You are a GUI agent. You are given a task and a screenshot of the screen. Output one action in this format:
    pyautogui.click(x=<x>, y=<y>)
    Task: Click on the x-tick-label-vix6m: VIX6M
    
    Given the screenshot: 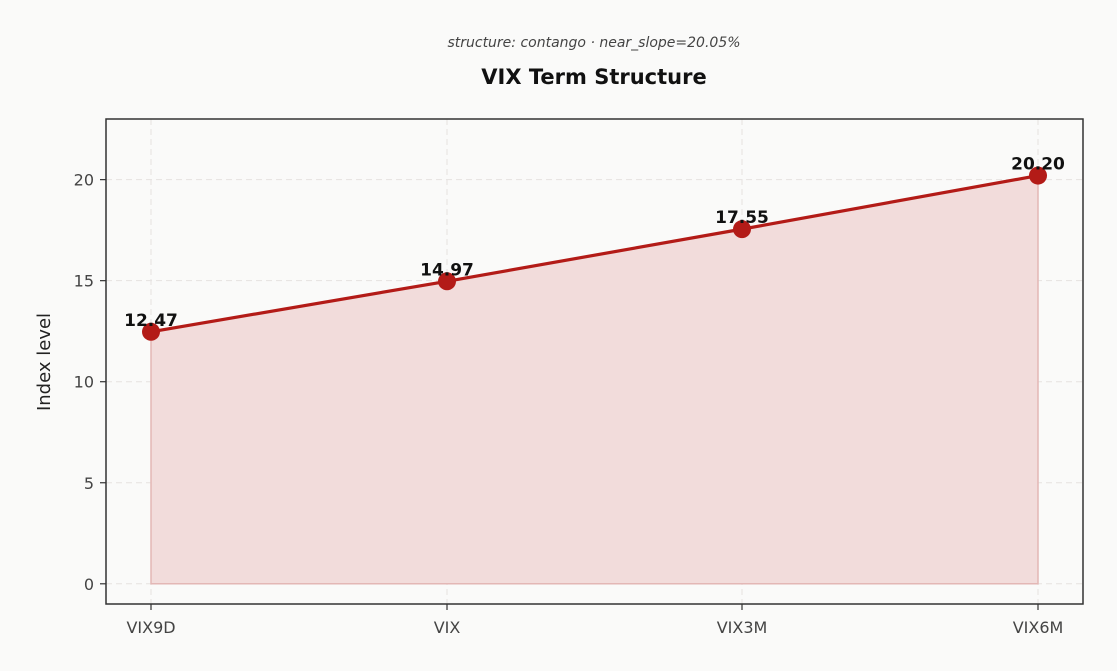 What is the action you would take?
    pyautogui.click(x=1038, y=627)
    